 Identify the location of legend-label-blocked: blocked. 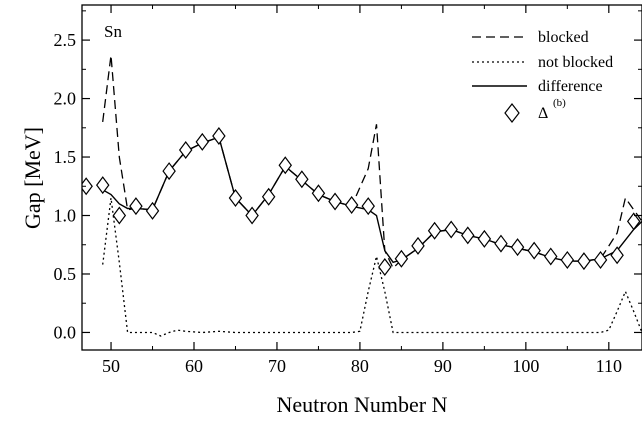
(563, 37).